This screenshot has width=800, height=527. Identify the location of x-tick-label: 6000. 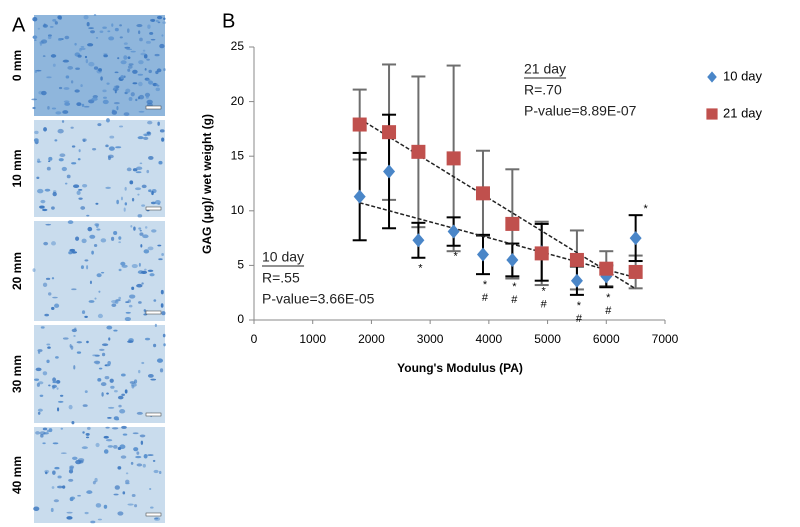
(606, 339).